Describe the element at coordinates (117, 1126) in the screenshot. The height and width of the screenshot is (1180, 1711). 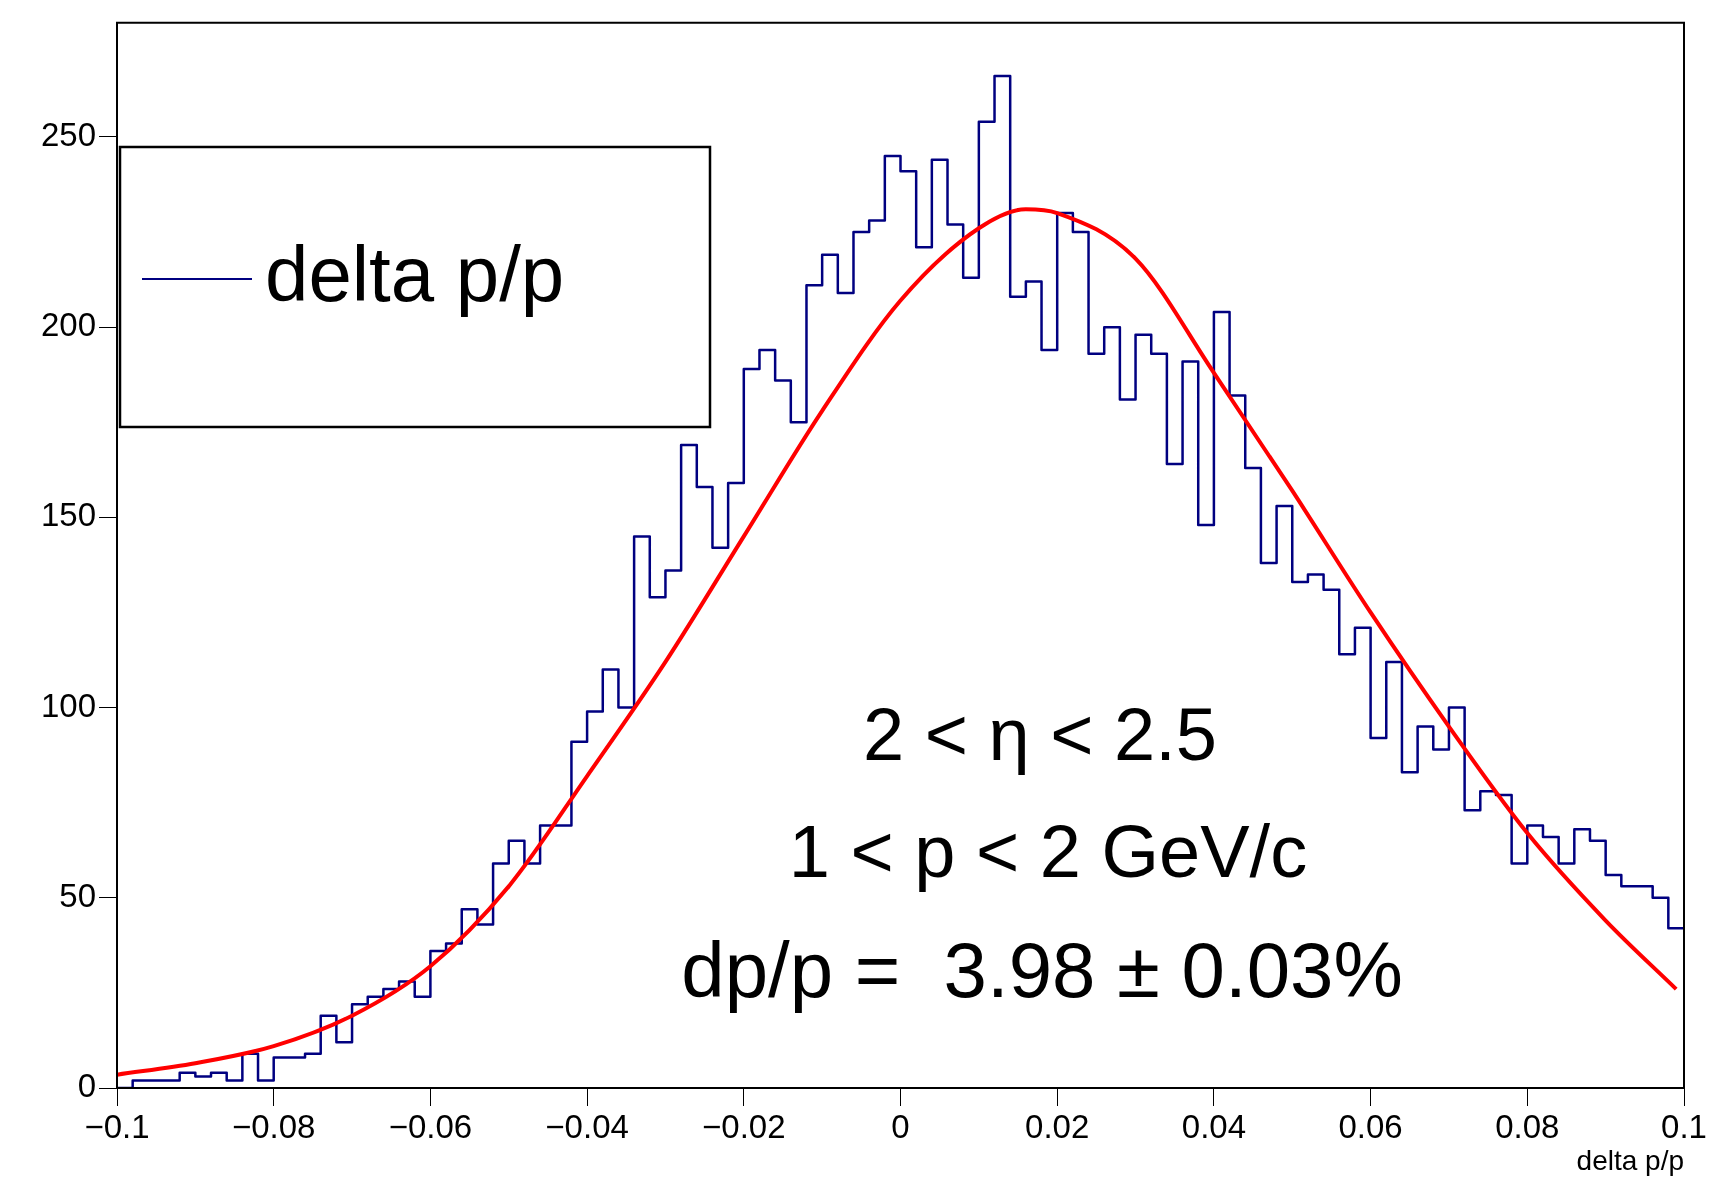
I see `x-tick-label: −0.1` at that location.